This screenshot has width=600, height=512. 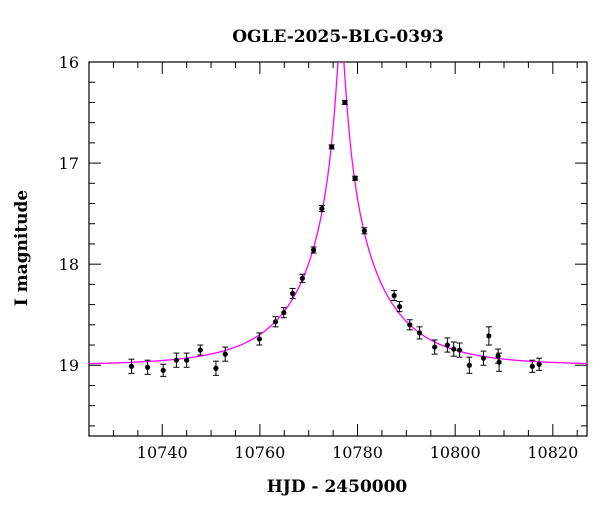 What do you see at coordinates (338, 37) in the screenshot?
I see `chart-title: OGLE-2025-BLG-0393` at bounding box center [338, 37].